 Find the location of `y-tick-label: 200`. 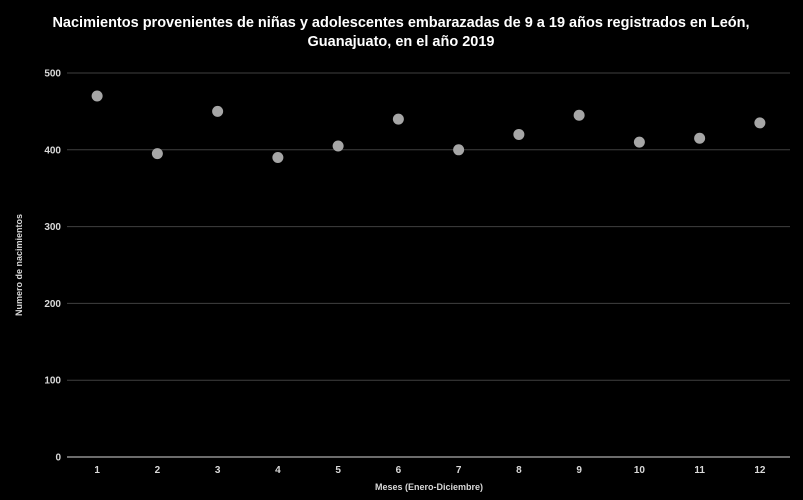

y-tick-label: 200 is located at coordinates (52, 304).